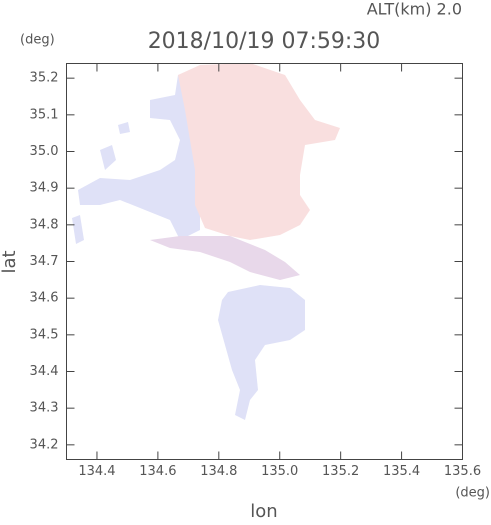  What do you see at coordinates (44, 114) in the screenshot?
I see `y-tick-label: 35.1` at bounding box center [44, 114].